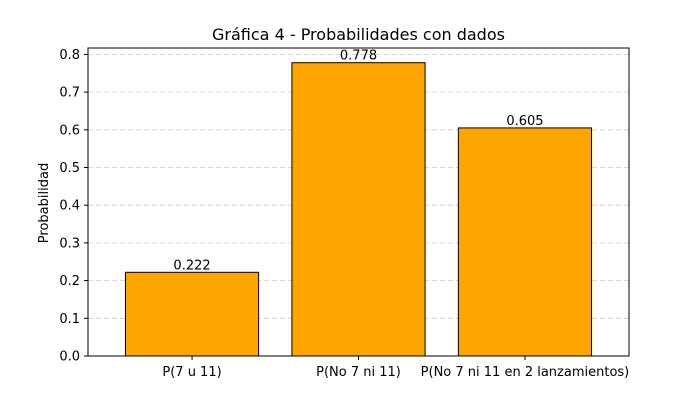 This screenshot has height=400, width=700. Describe the element at coordinates (358, 372) in the screenshot. I see `x-tick-label-2: P(No 7 ni 11)` at that location.